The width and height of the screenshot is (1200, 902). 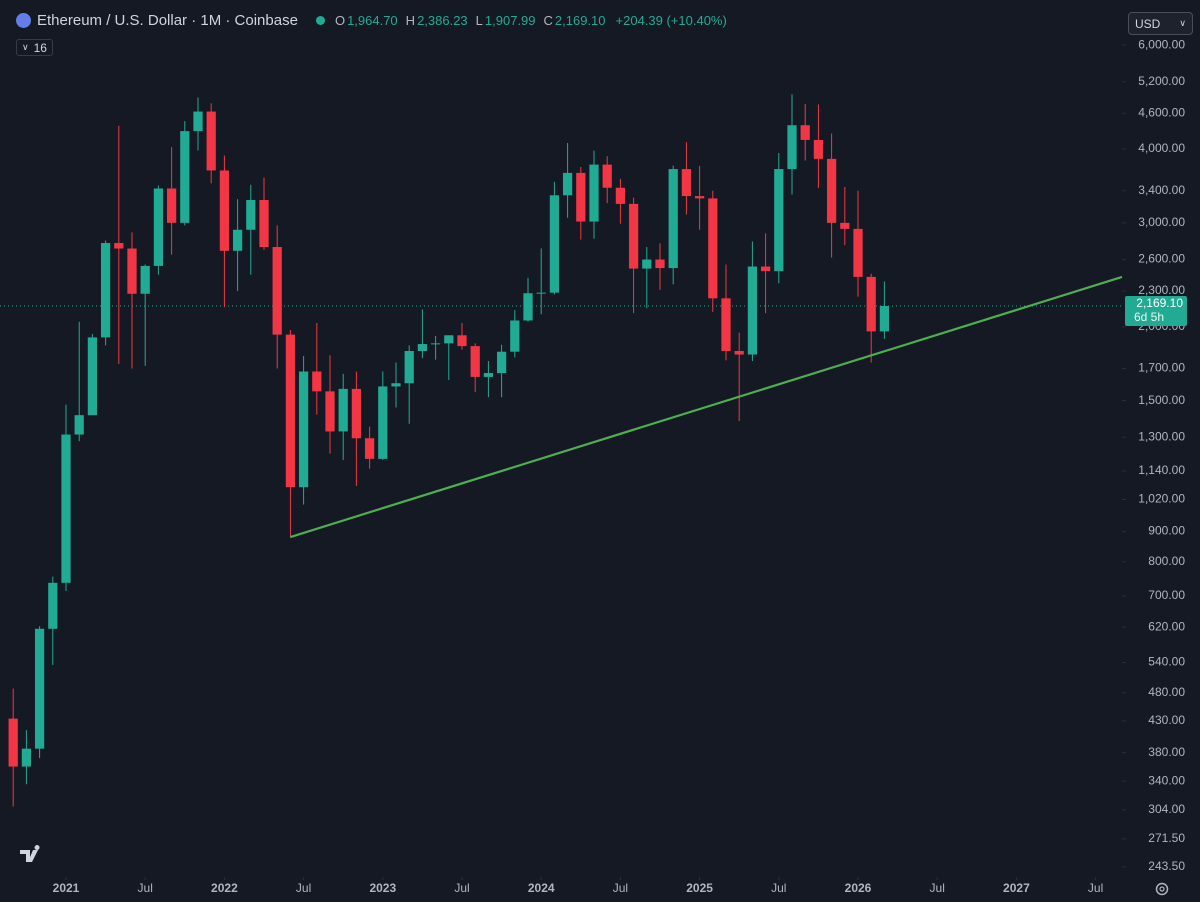 What do you see at coordinates (40, 47) in the screenshot?
I see `indicator-count: 16` at bounding box center [40, 47].